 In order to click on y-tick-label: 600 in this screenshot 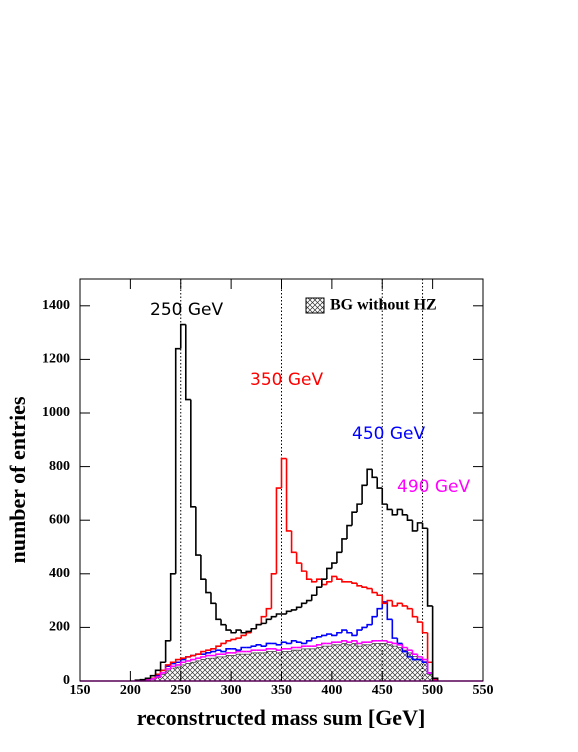, I will do `click(59, 519)`.